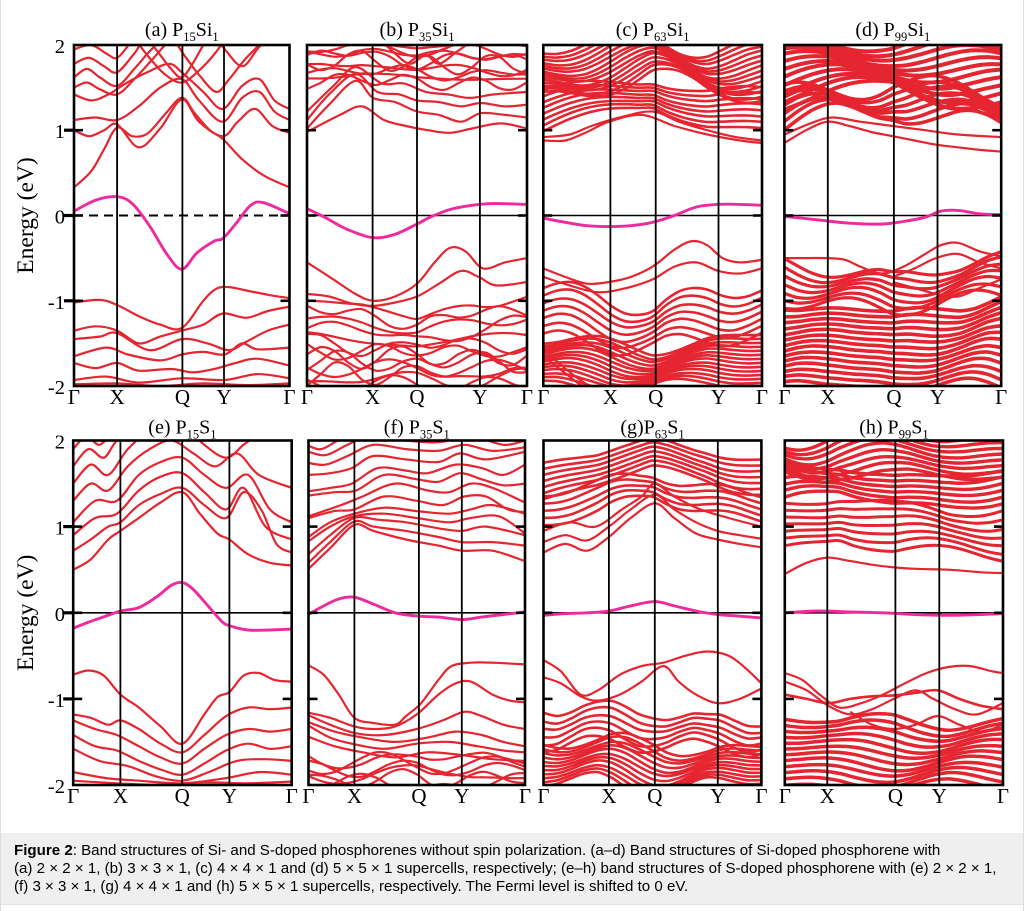 The width and height of the screenshot is (1024, 911). What do you see at coordinates (652, 429) in the screenshot?
I see `svg-text: (g)P63S1` at bounding box center [652, 429].